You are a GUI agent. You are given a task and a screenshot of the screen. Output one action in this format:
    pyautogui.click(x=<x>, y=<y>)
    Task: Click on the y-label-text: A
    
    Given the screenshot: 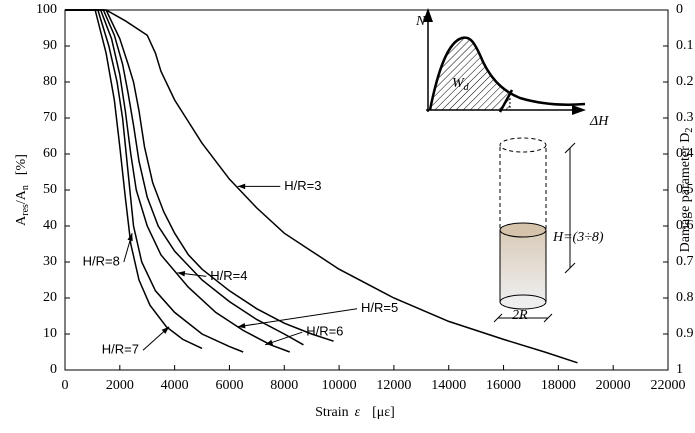 What is the action you would take?
    pyautogui.click(x=21, y=220)
    